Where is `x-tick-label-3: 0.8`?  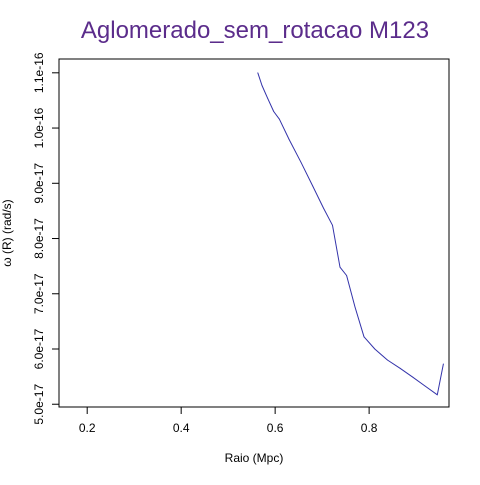 x-tick-label-3: 0.8 is located at coordinates (369, 428).